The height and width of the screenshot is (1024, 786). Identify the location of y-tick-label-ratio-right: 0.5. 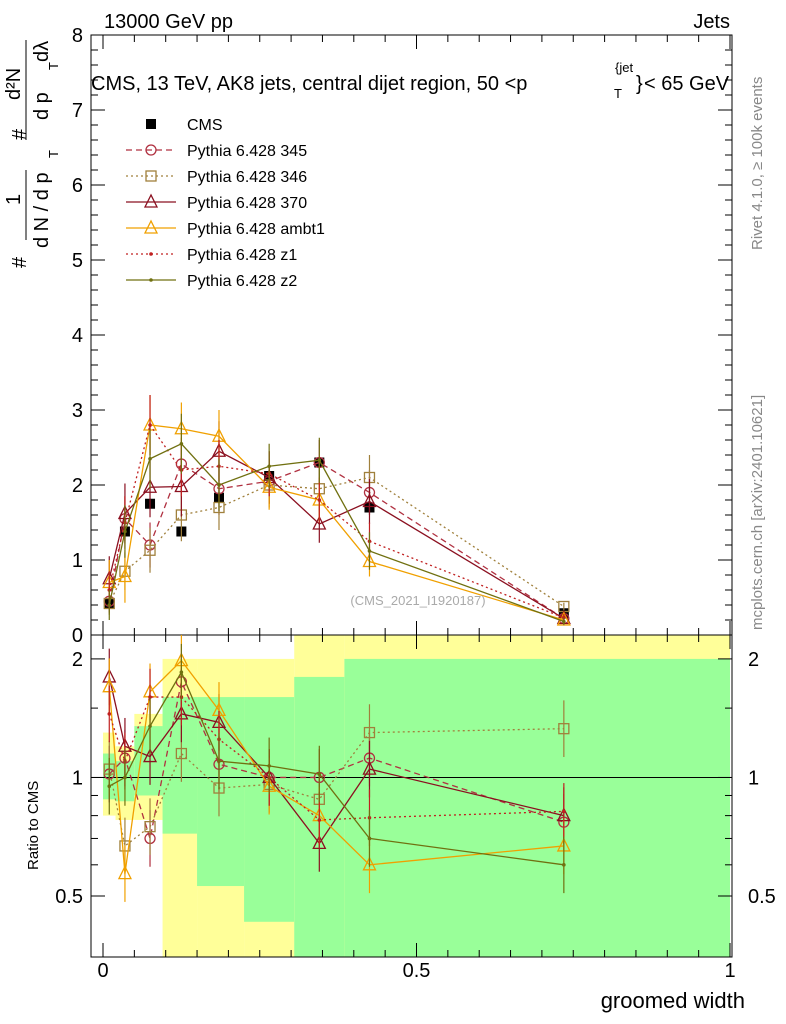
(762, 897).